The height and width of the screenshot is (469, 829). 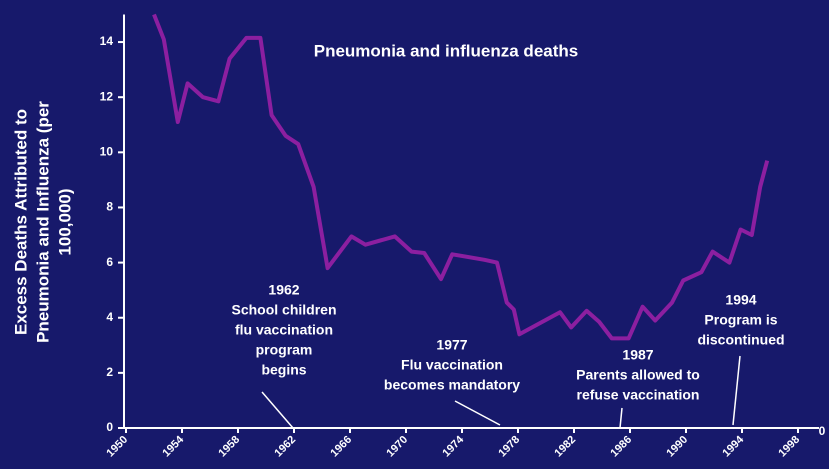 I want to click on annotation-text: 1994, so click(x=740, y=300).